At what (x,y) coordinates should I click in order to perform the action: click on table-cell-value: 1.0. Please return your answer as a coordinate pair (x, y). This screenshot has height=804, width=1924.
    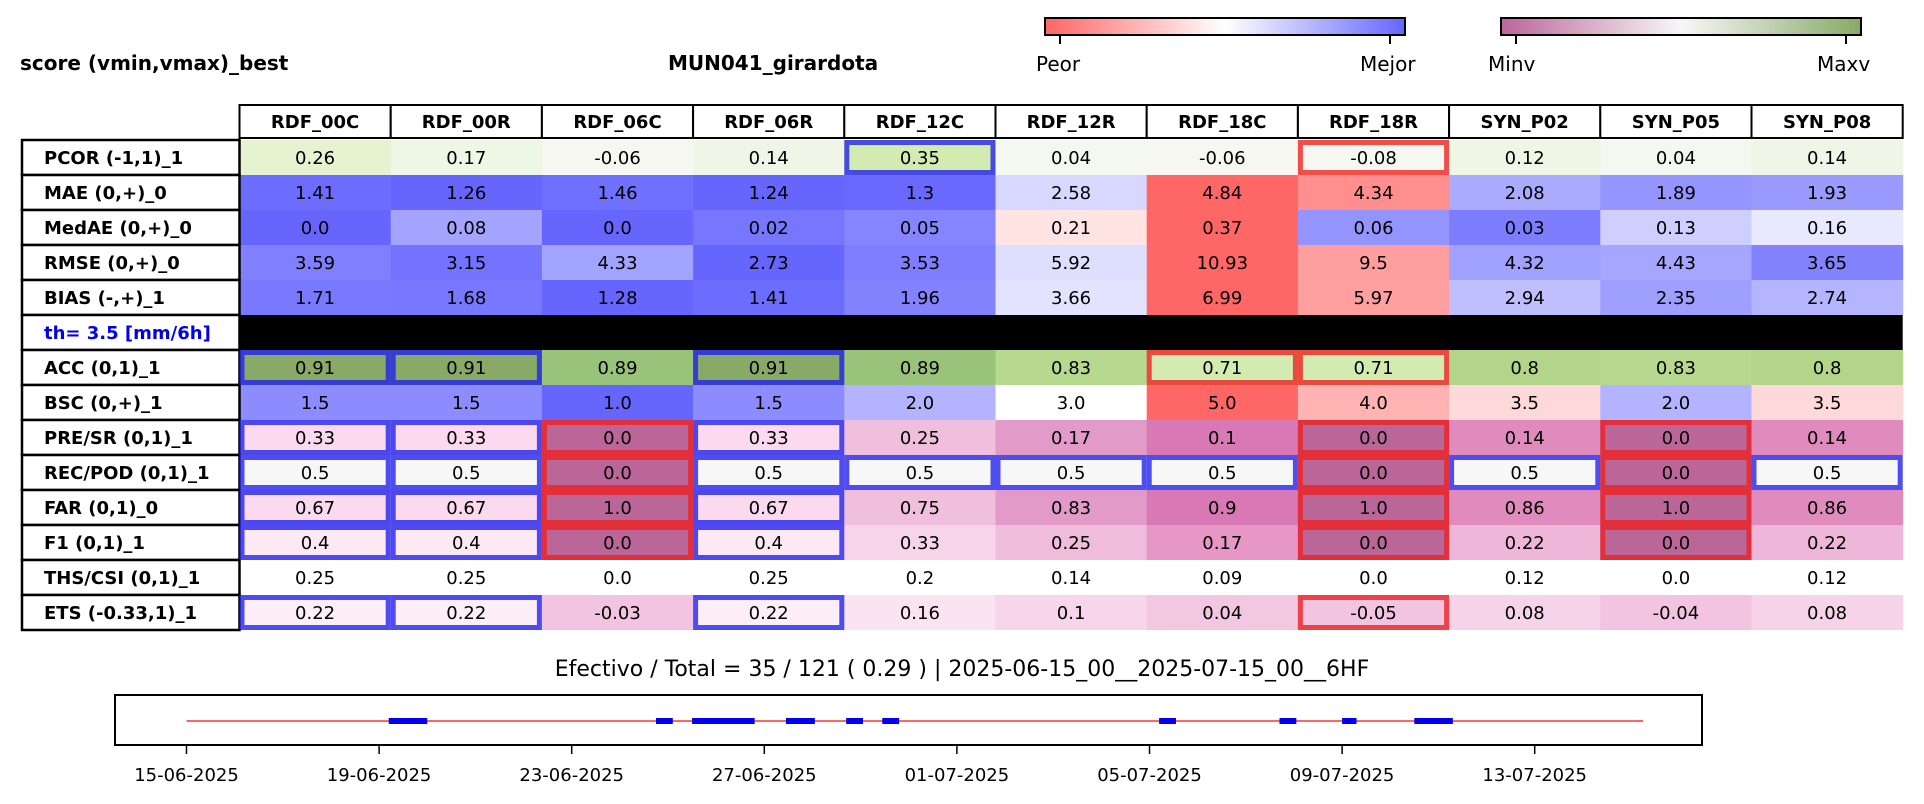
    Looking at the image, I should click on (1676, 508).